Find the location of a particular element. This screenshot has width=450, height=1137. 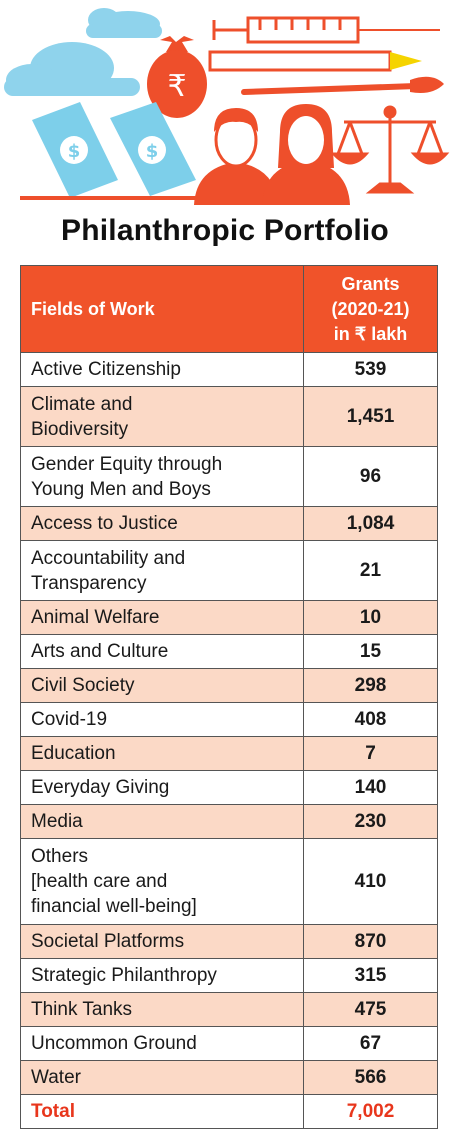

grant-value-cell: 21 is located at coordinates (370, 570).